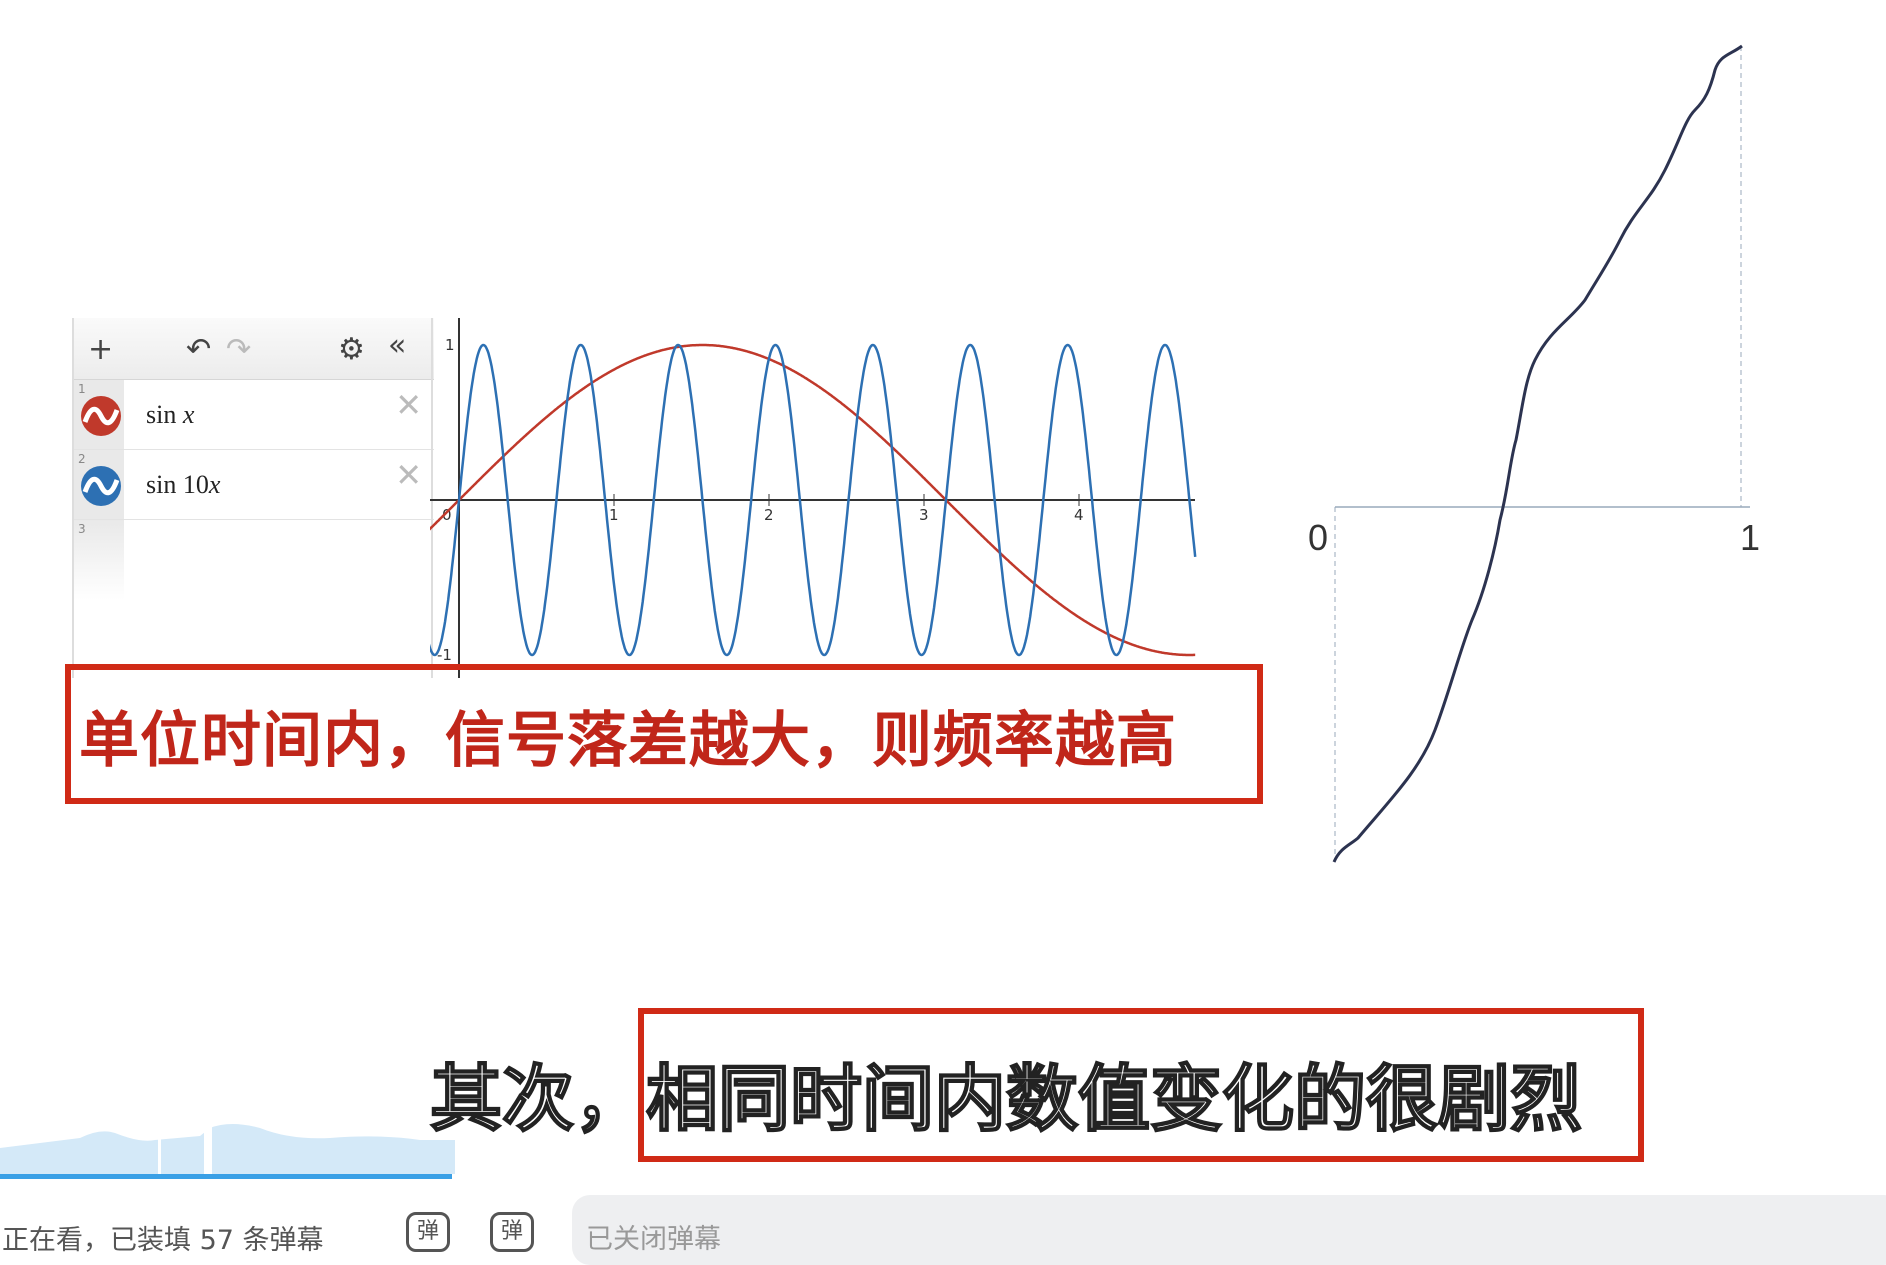 This screenshot has height=1265, width=1886. Describe the element at coordinates (226, 1176) in the screenshot. I see `progress-bar` at that location.